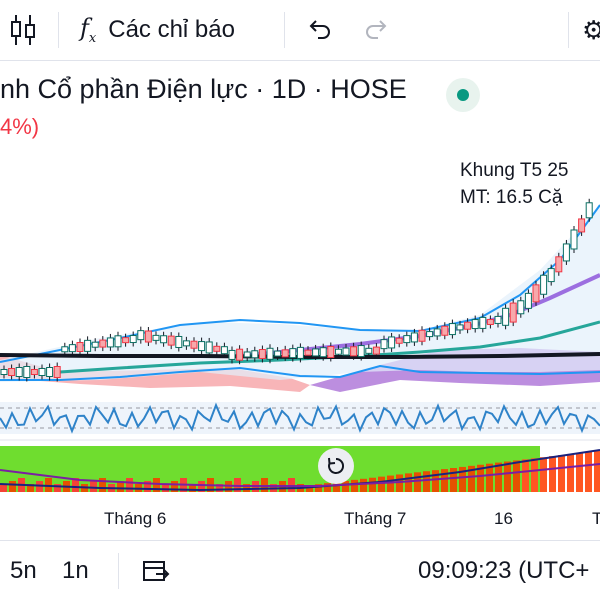 The width and height of the screenshot is (600, 601). Describe the element at coordinates (300, 30) in the screenshot. I see `top-toolbar: fx Các chỉ báo ⚙` at that location.